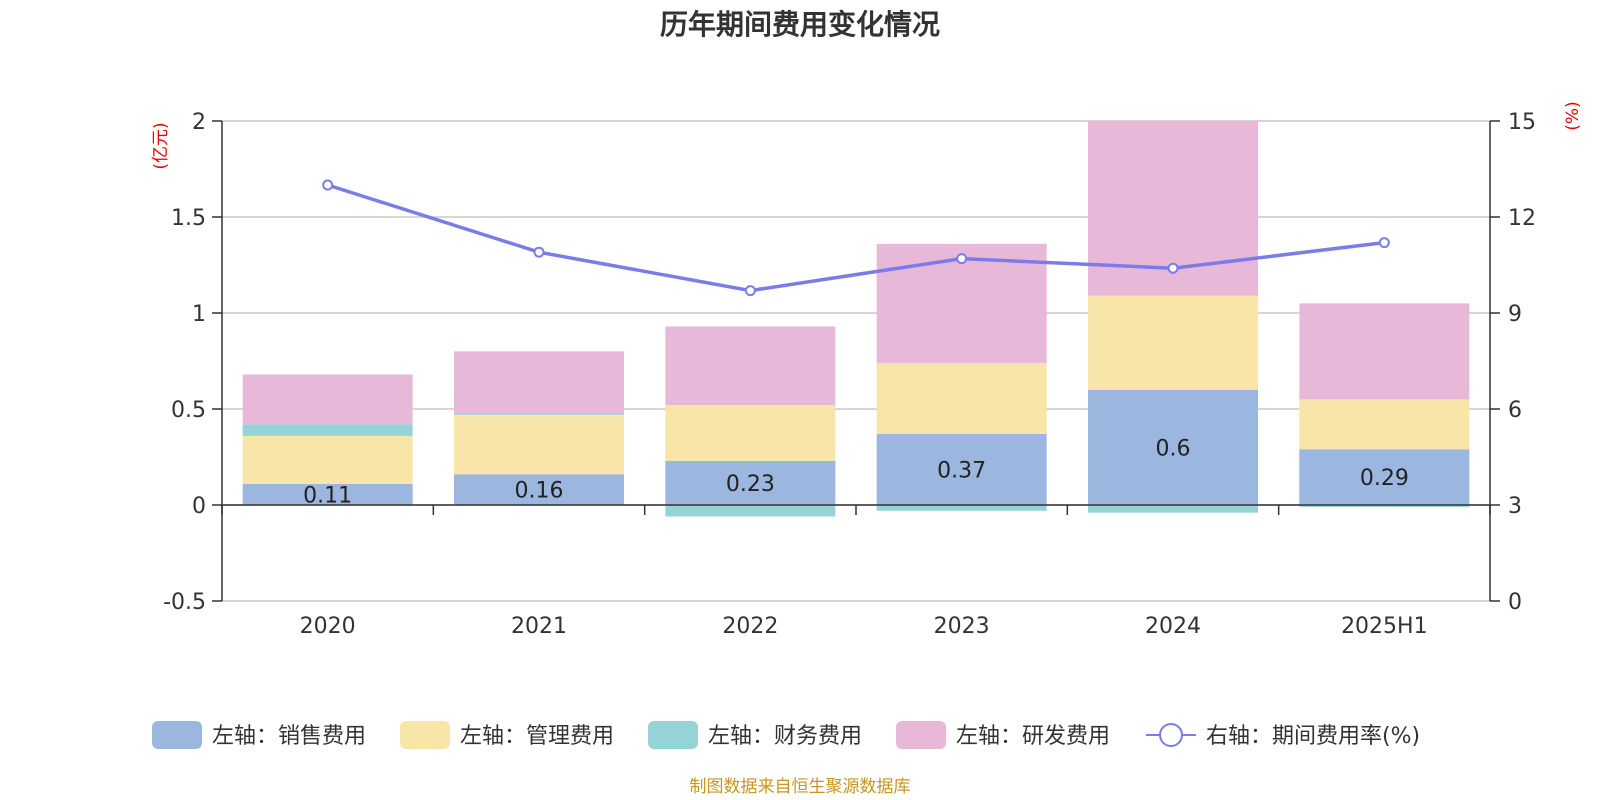 This screenshot has height=800, width=1600. I want to click on bar-data-label: 0.6, so click(1173, 448).